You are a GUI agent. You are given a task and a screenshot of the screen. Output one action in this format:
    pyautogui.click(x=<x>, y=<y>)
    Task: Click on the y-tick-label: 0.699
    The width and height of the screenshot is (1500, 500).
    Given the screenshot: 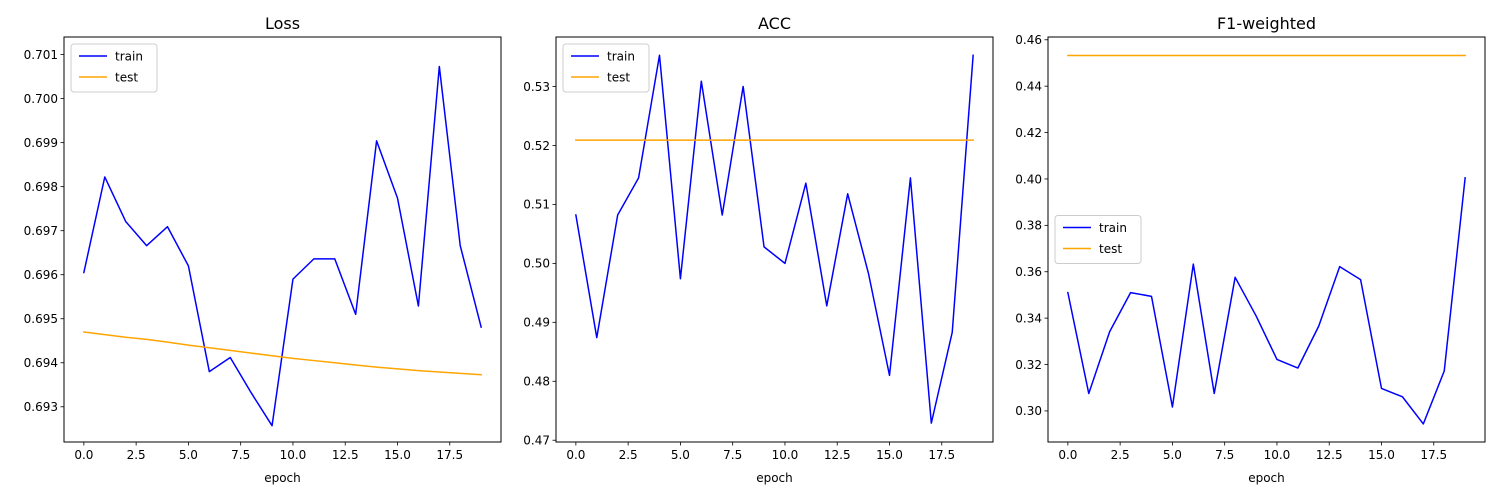 What is the action you would take?
    pyautogui.click(x=41, y=143)
    